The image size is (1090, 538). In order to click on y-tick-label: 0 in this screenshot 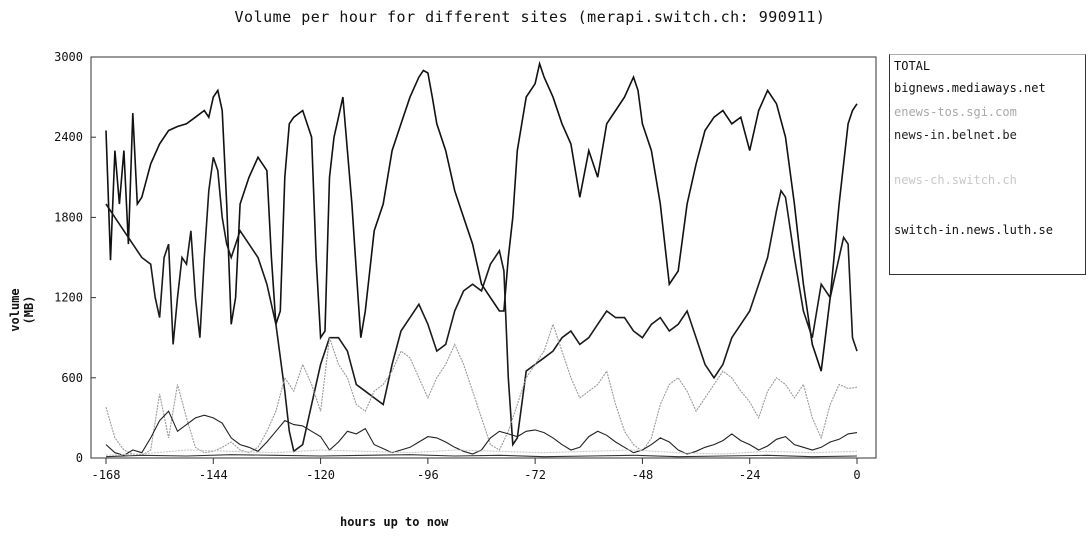, I will do `click(79, 458)`.